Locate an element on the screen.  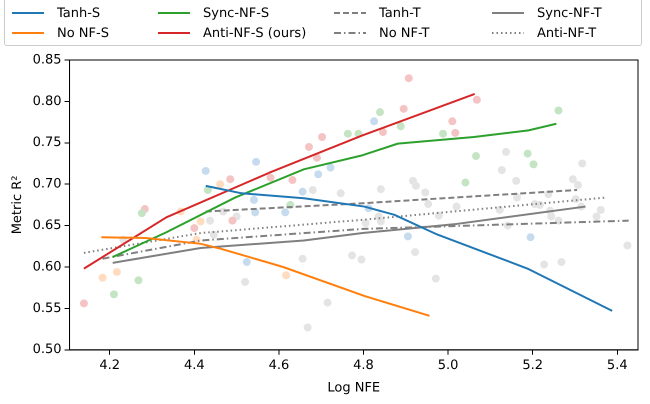
y-tick-label: 0.85 is located at coordinates (47, 60).